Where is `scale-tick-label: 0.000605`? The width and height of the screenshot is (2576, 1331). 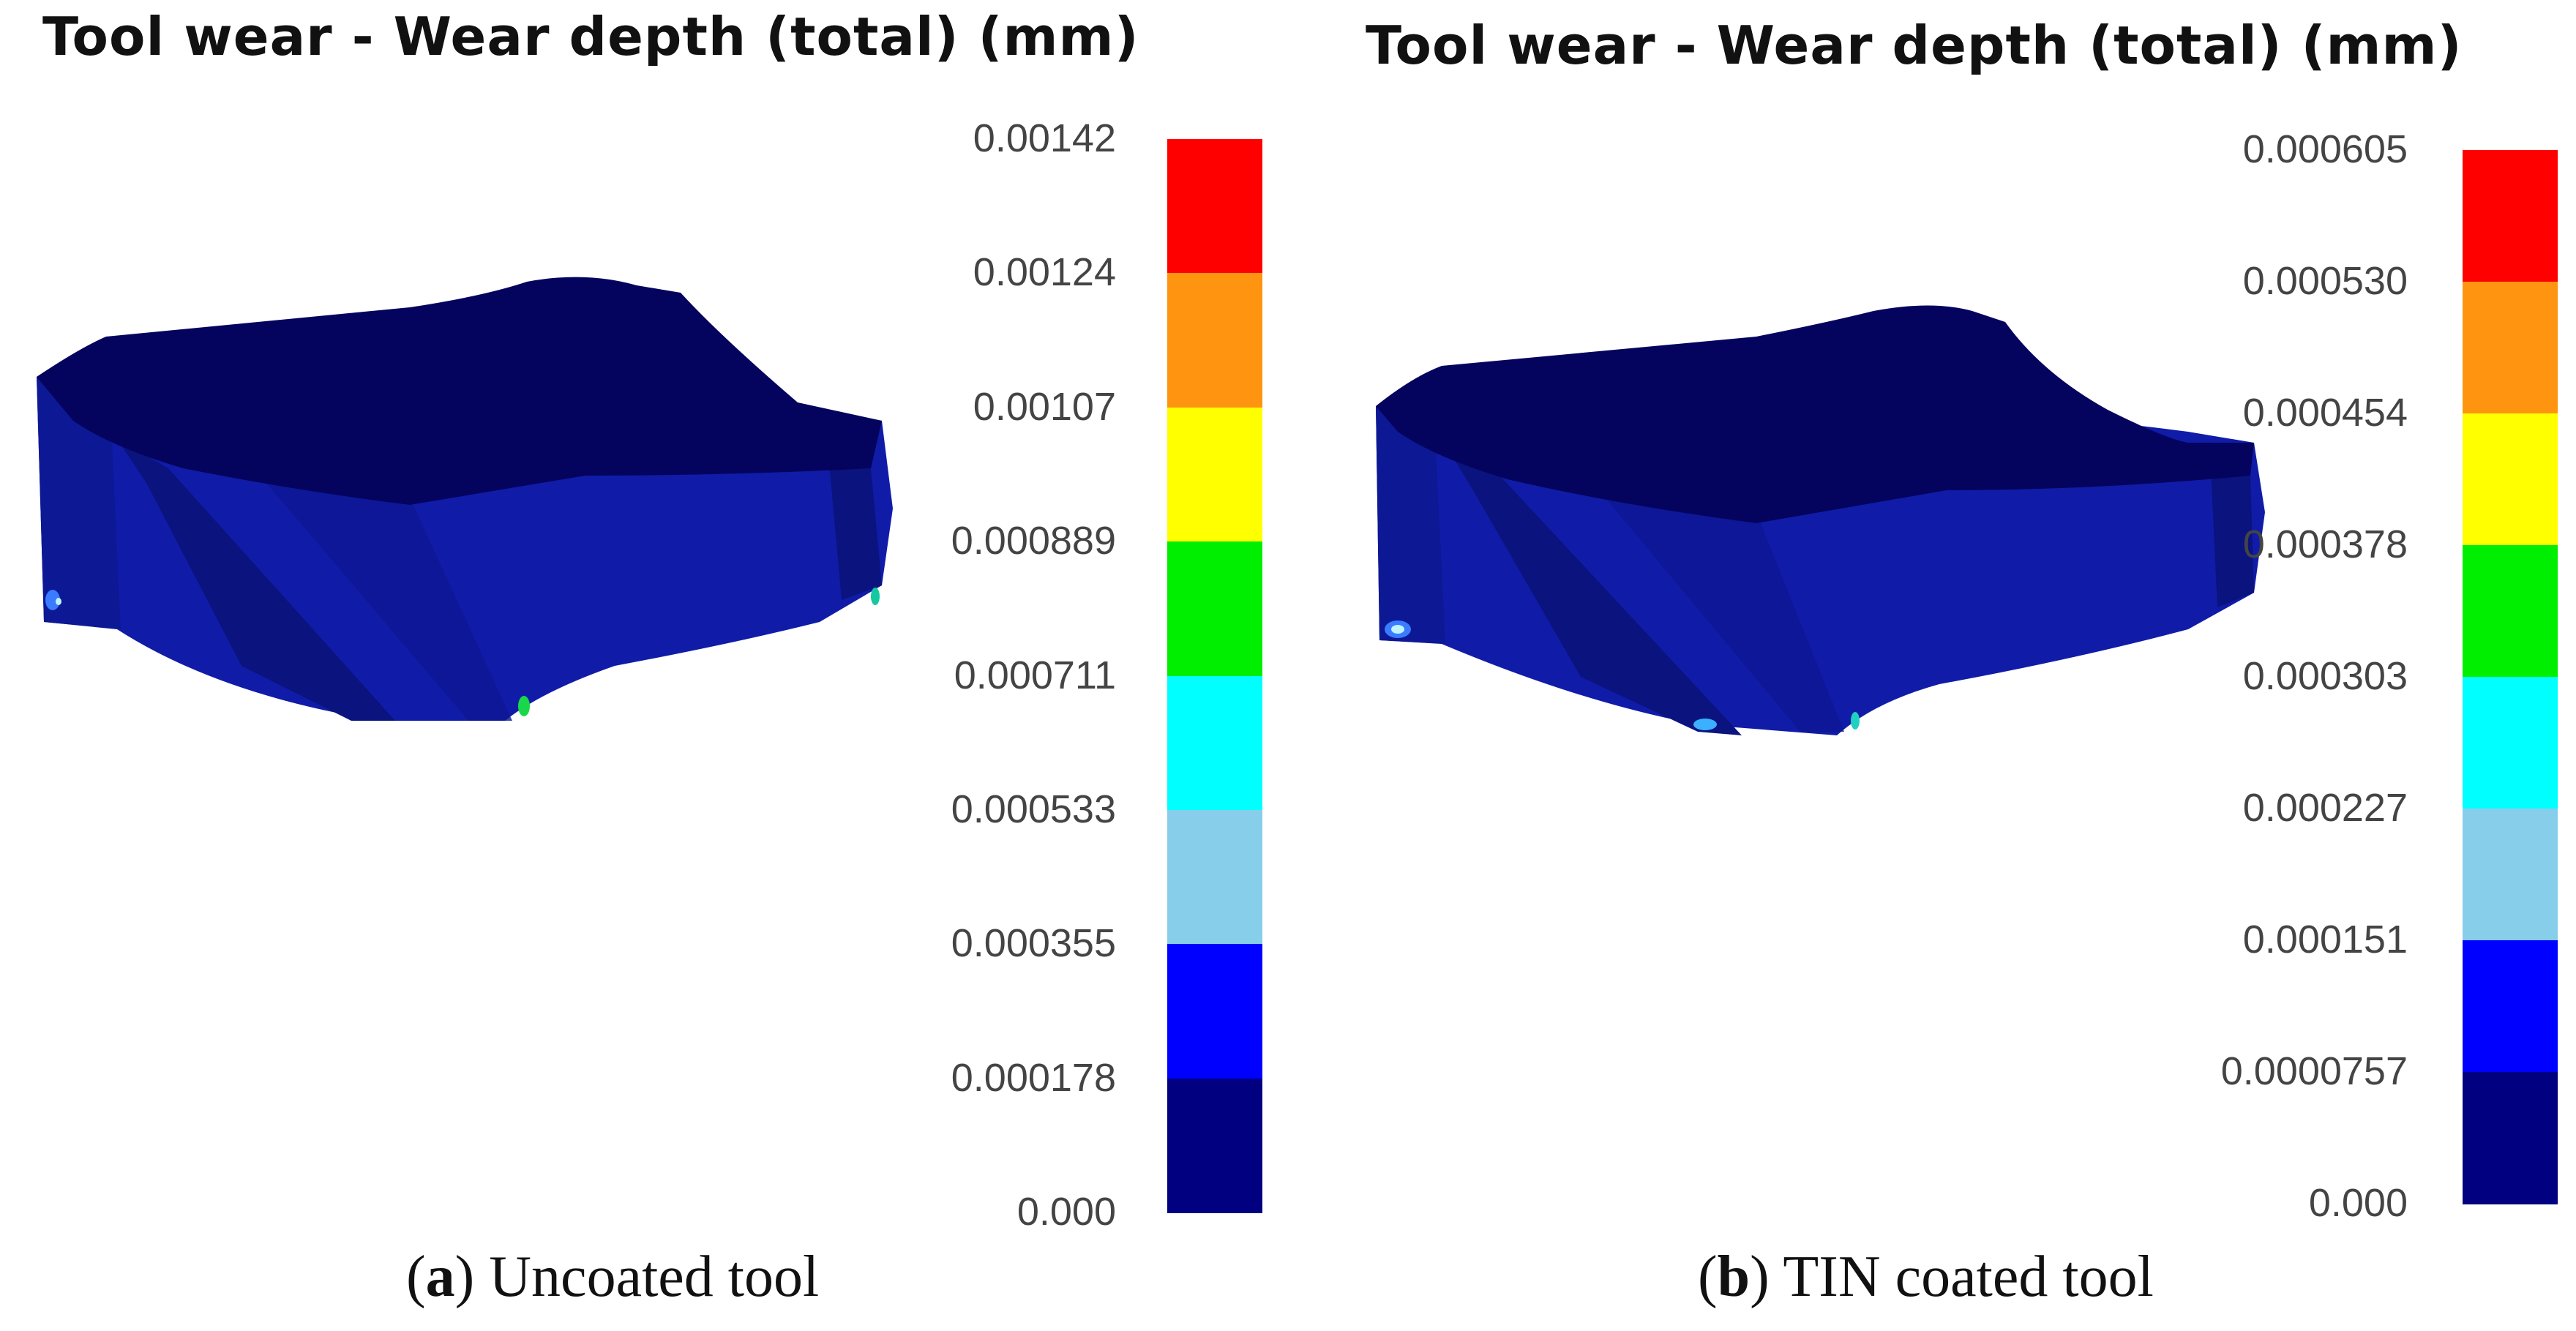
scale-tick-label: 0.000605 is located at coordinates (2325, 149).